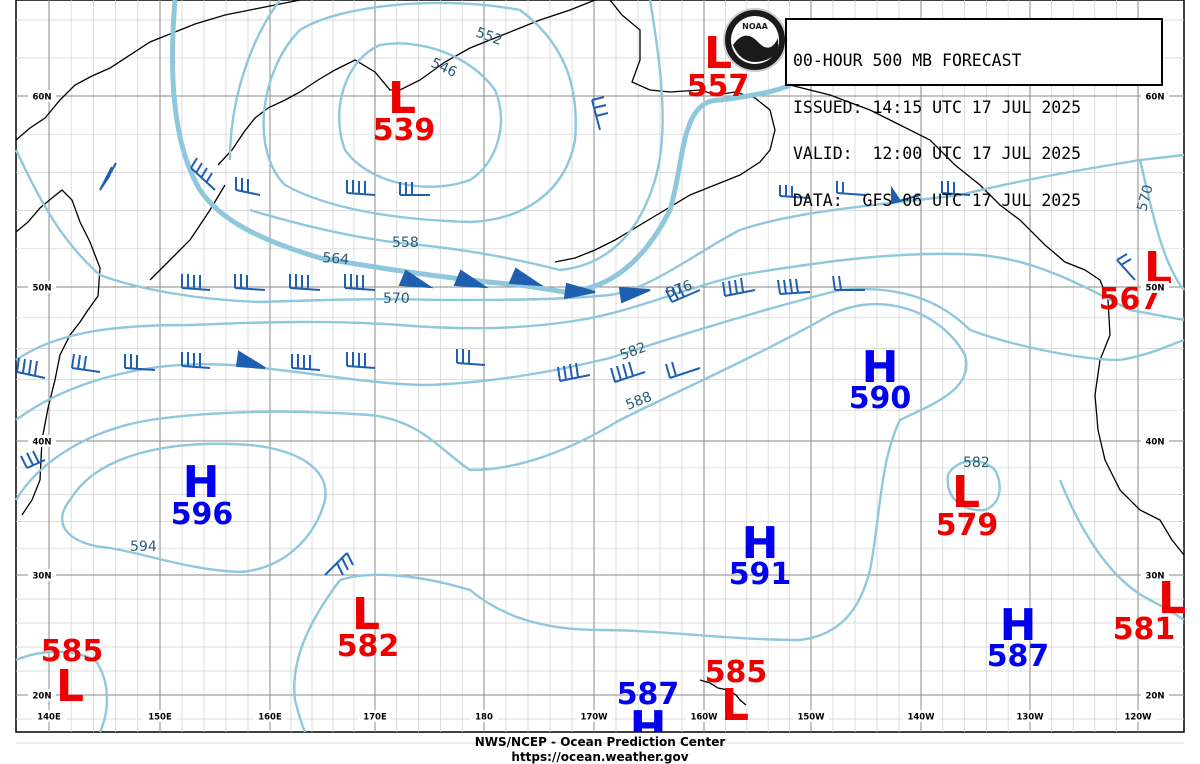  I want to click on contour-sw-corner, so click(62, 691).